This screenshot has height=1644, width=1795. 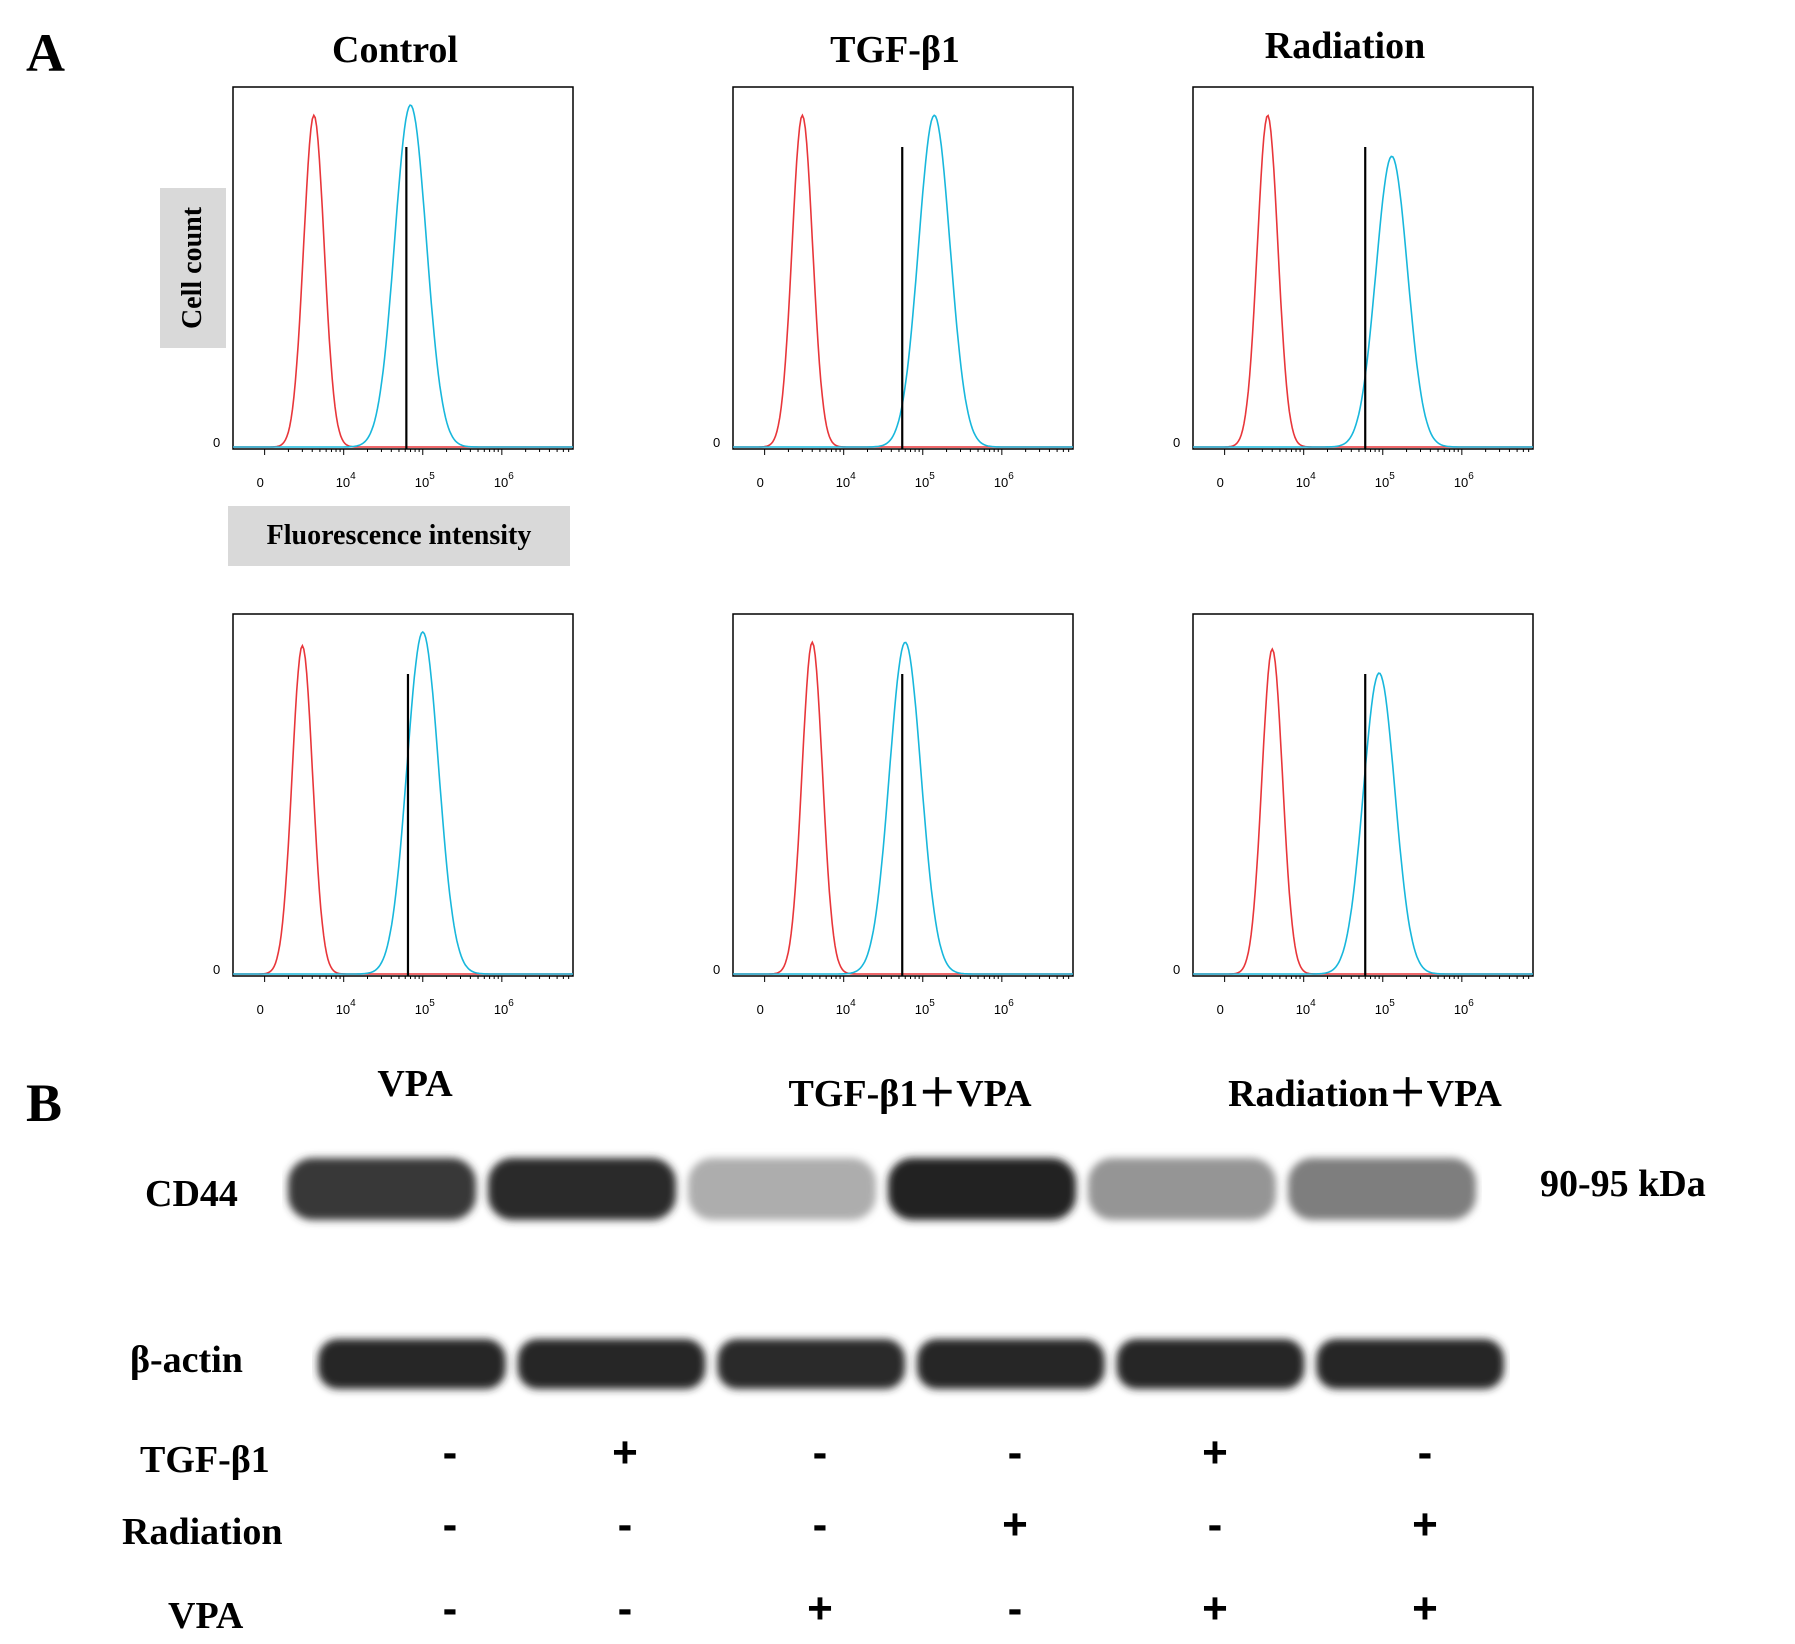 What do you see at coordinates (910, 1094) in the screenshot?
I see `plot-title-tgf-vpa: TGF-β1＋VPA` at bounding box center [910, 1094].